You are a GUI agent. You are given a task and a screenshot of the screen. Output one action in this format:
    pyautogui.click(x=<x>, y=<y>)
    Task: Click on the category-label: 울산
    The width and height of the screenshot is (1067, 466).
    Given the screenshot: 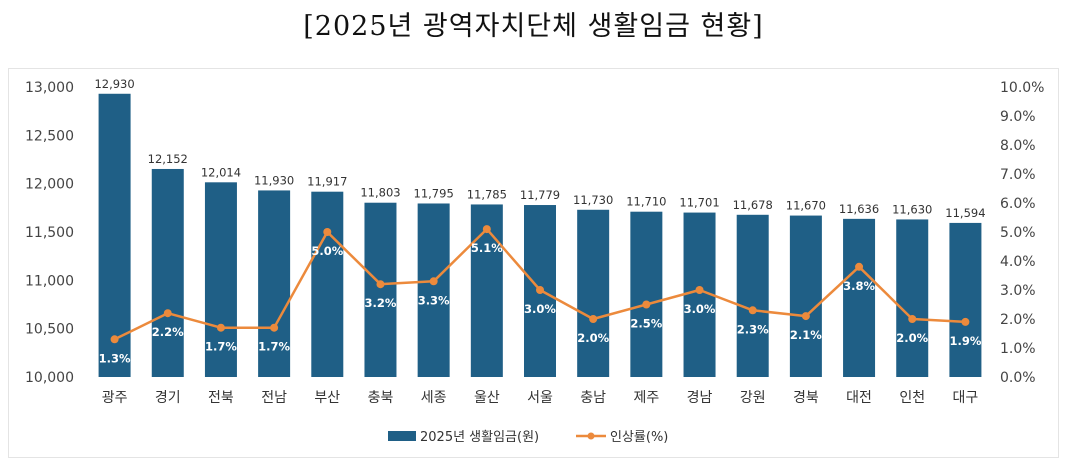 What is the action you would take?
    pyautogui.click(x=487, y=398)
    